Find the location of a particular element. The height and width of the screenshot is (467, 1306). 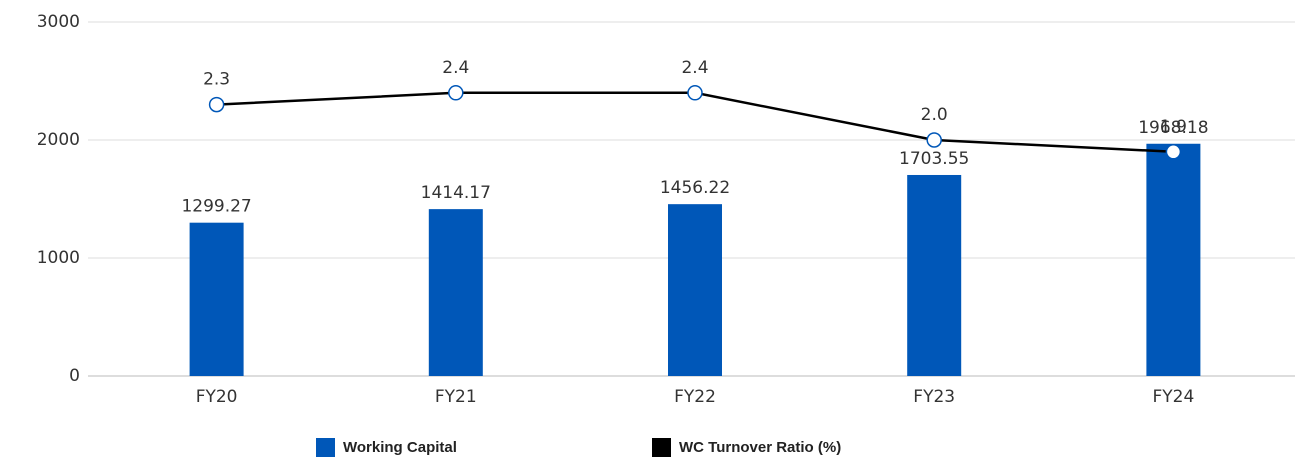

bar-value-label: 1968.18 is located at coordinates (1173, 128).